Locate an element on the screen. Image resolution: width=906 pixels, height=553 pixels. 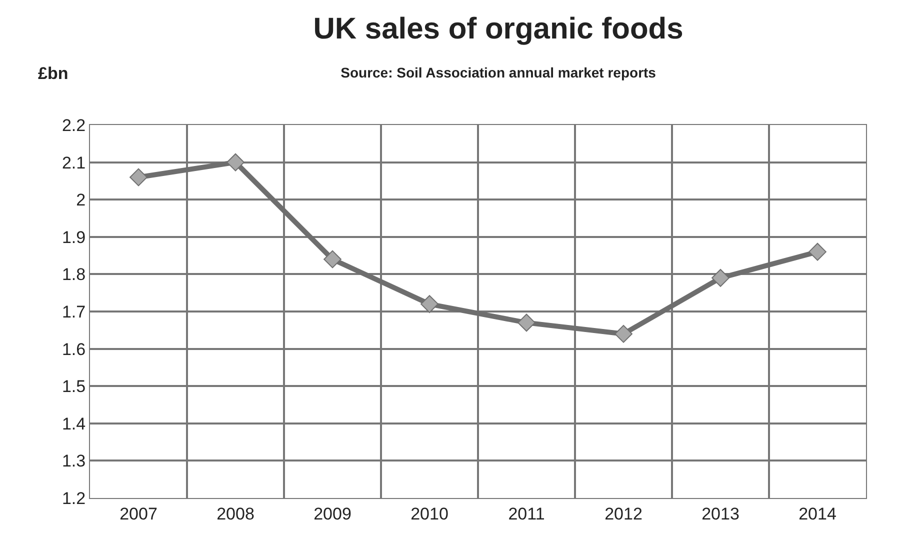
x-tick-label: 2014 is located at coordinates (817, 514).